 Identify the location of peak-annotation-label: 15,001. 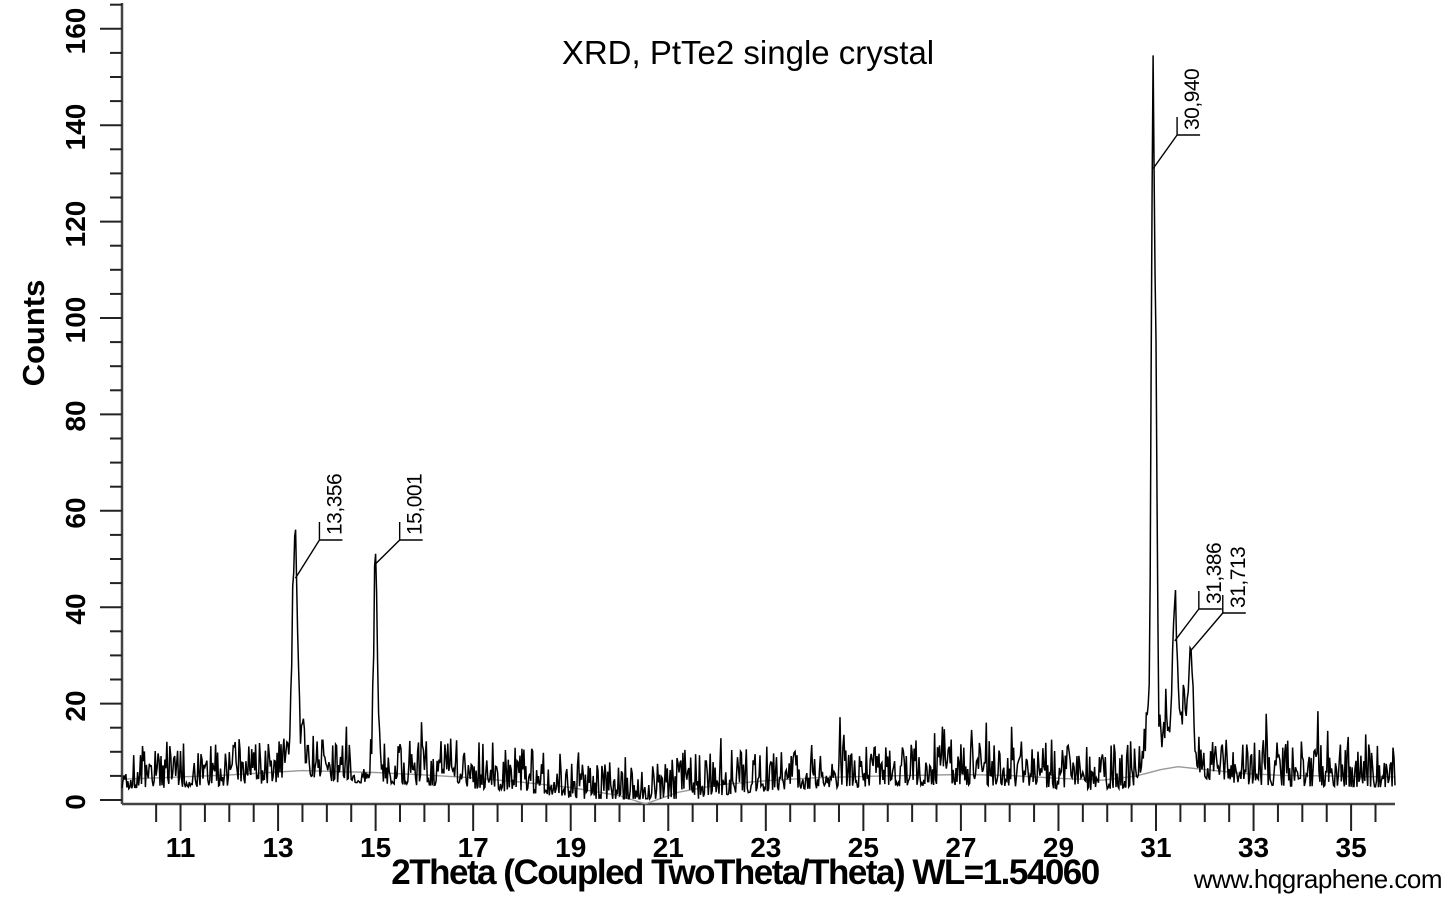
(415, 504).